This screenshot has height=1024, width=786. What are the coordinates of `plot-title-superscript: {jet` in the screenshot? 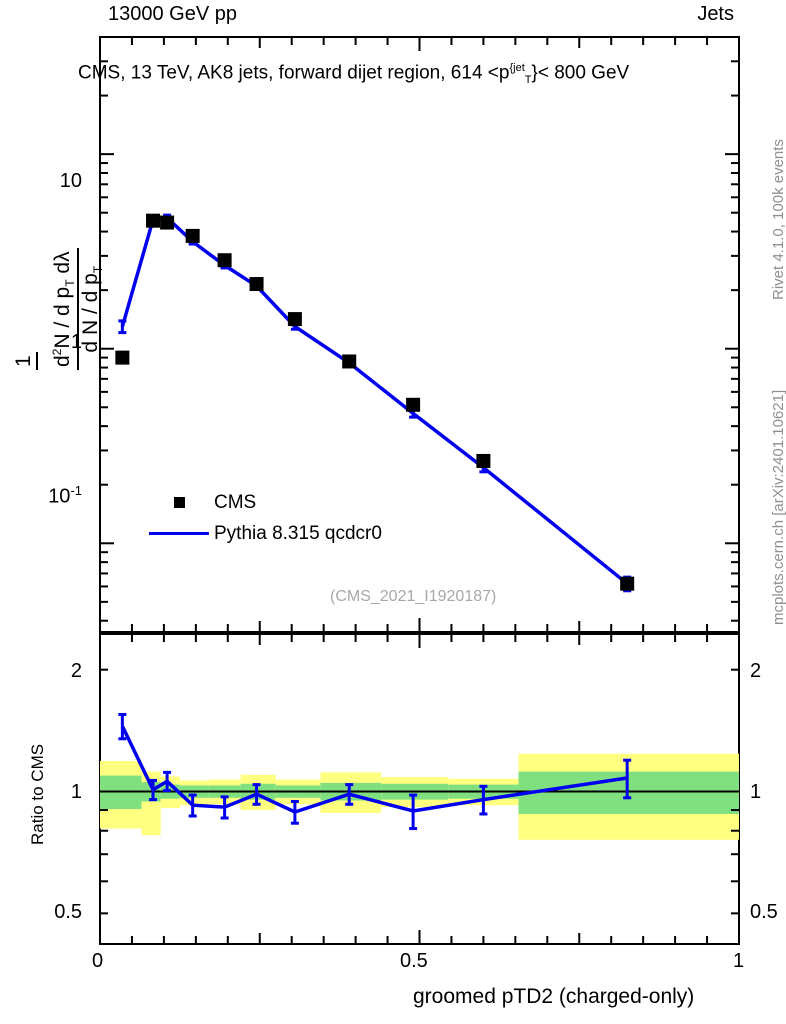 It's located at (517, 68).